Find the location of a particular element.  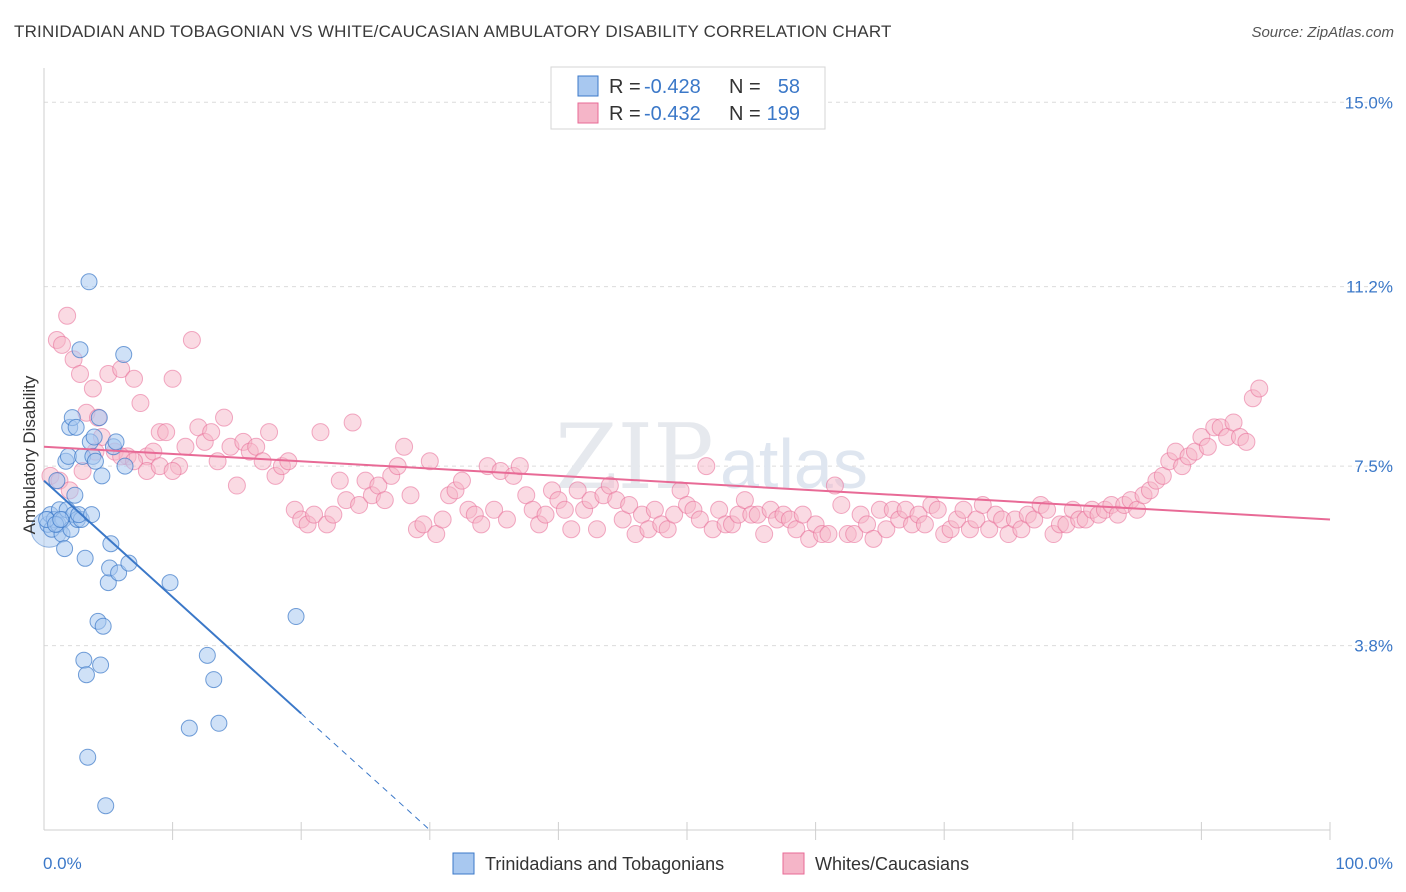

trend-line-whites is located at coordinates (687, 483).